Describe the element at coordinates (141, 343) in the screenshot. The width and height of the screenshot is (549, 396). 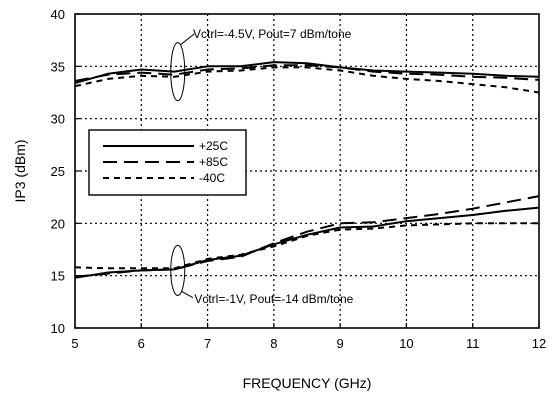
I see `x-tick-label: 6` at that location.